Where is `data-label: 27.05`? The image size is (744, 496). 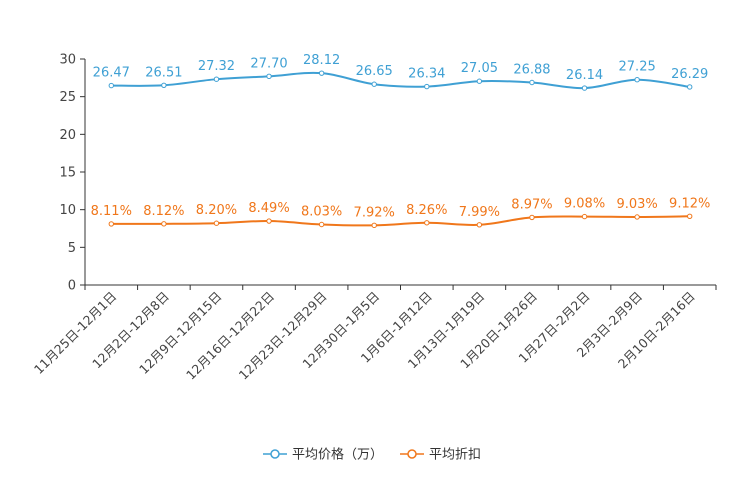 data-label: 27.05 is located at coordinates (479, 68).